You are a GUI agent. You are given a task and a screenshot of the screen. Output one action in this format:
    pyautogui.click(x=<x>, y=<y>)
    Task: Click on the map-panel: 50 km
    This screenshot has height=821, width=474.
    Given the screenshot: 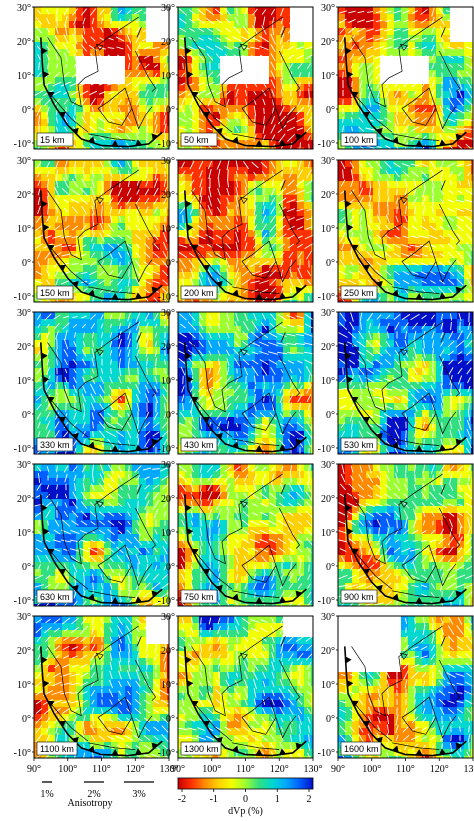 What is the action you would take?
    pyautogui.click(x=245, y=78)
    